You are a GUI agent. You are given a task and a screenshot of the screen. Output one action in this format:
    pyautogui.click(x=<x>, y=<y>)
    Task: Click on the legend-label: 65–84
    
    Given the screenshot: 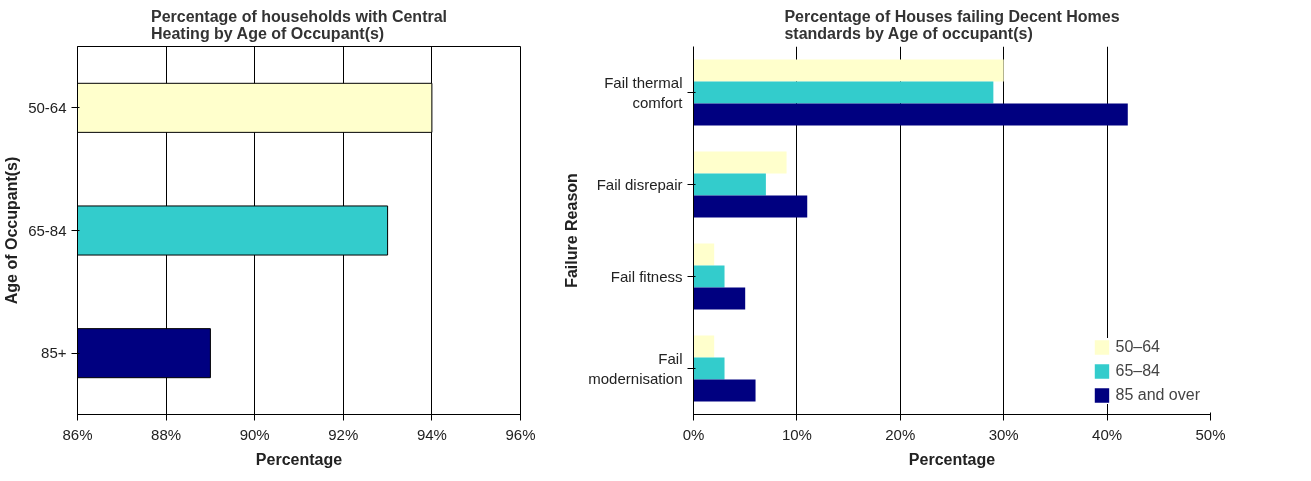 What is the action you would take?
    pyautogui.click(x=1137, y=371)
    